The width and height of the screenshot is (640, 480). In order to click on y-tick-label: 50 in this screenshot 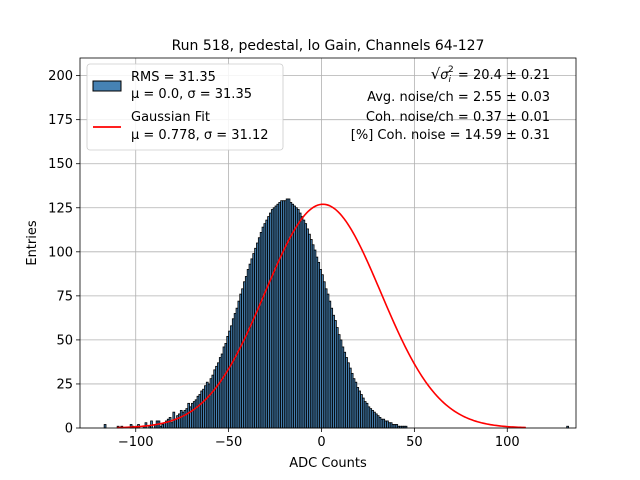, I will do `click(64, 340)`.